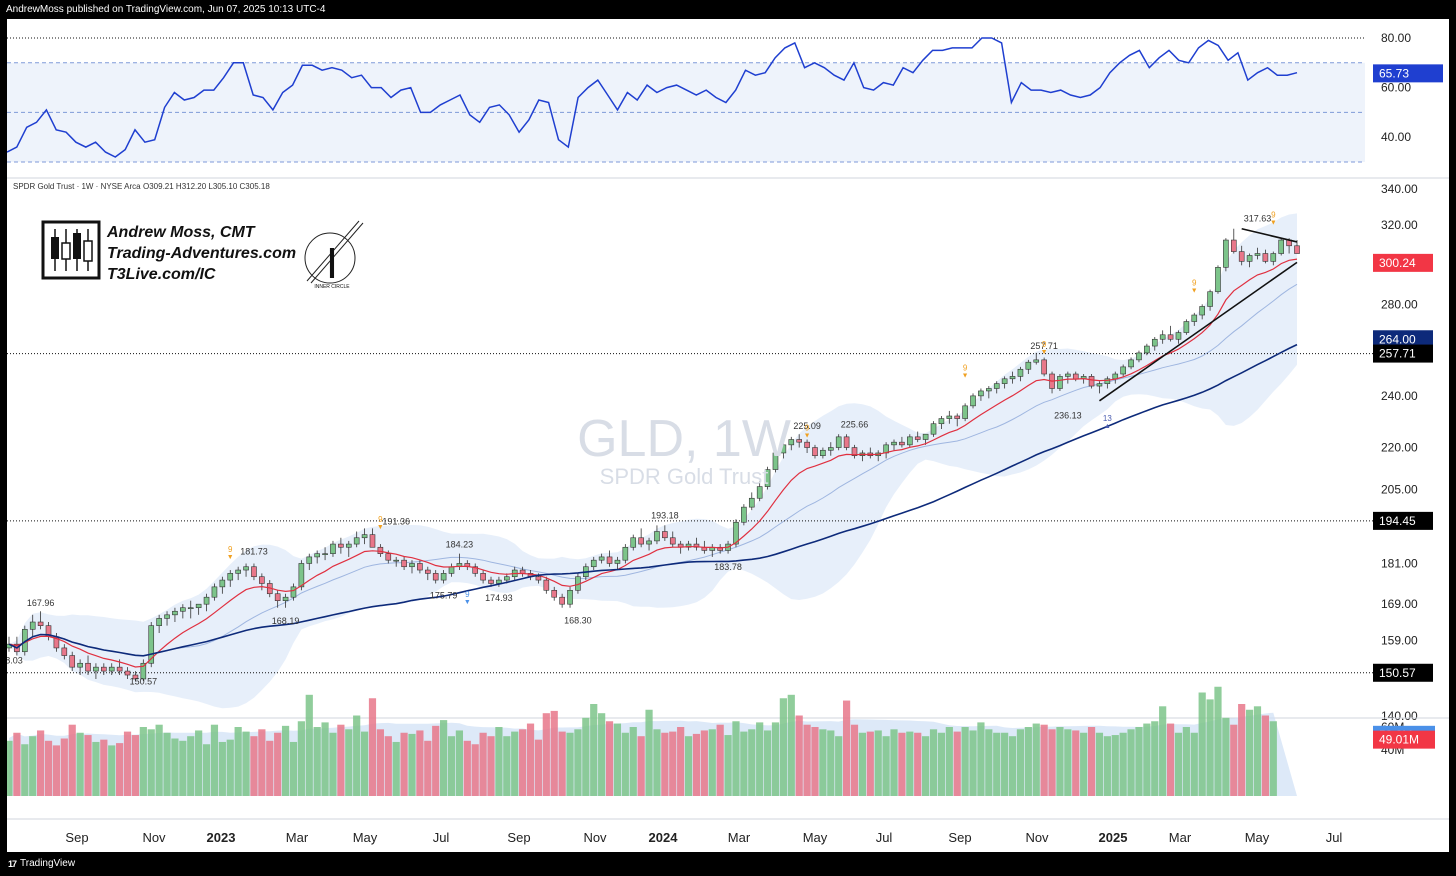 The height and width of the screenshot is (876, 1456). I want to click on price-annotation: 150.57, so click(144, 682).